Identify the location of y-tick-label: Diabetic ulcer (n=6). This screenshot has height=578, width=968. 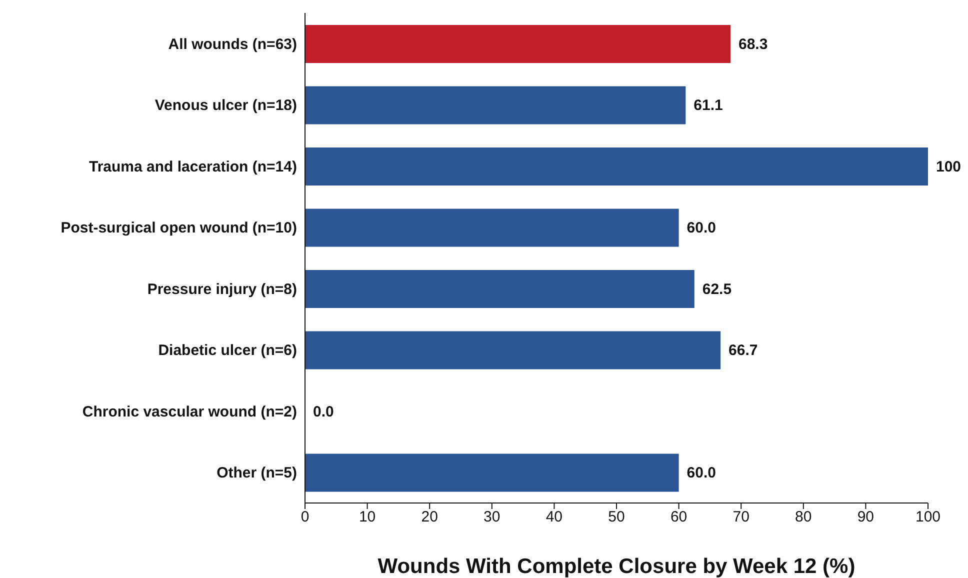
(227, 351).